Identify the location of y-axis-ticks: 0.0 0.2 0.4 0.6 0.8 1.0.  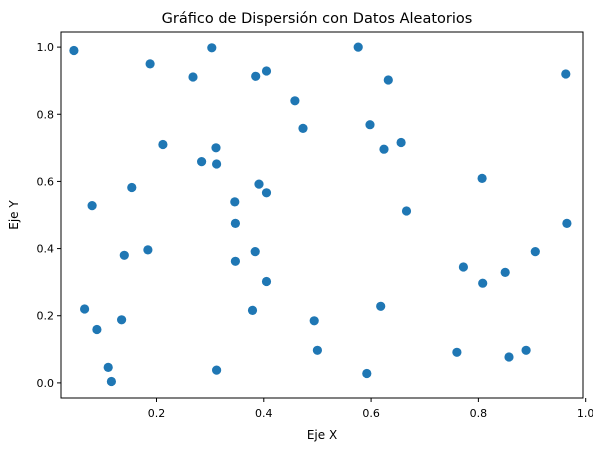
(49, 215).